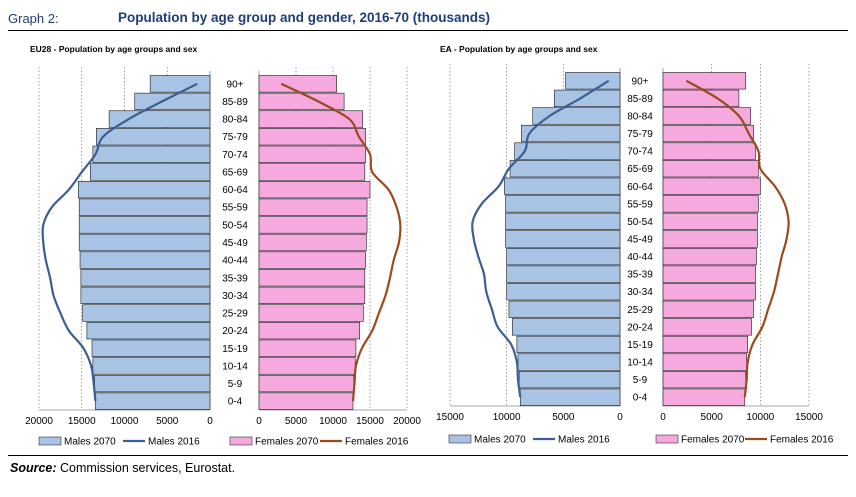  I want to click on x-tick-label-left: 5000, so click(563, 417).